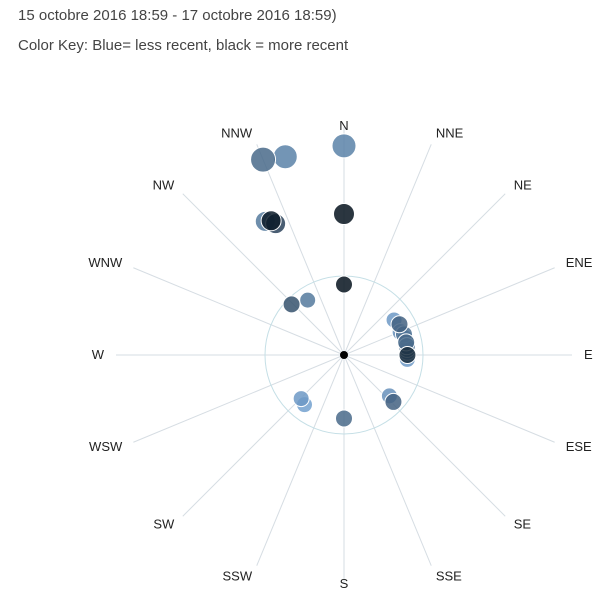 This screenshot has height=607, width=606. What do you see at coordinates (300, 460) in the screenshot?
I see `axis-ssw` at bounding box center [300, 460].